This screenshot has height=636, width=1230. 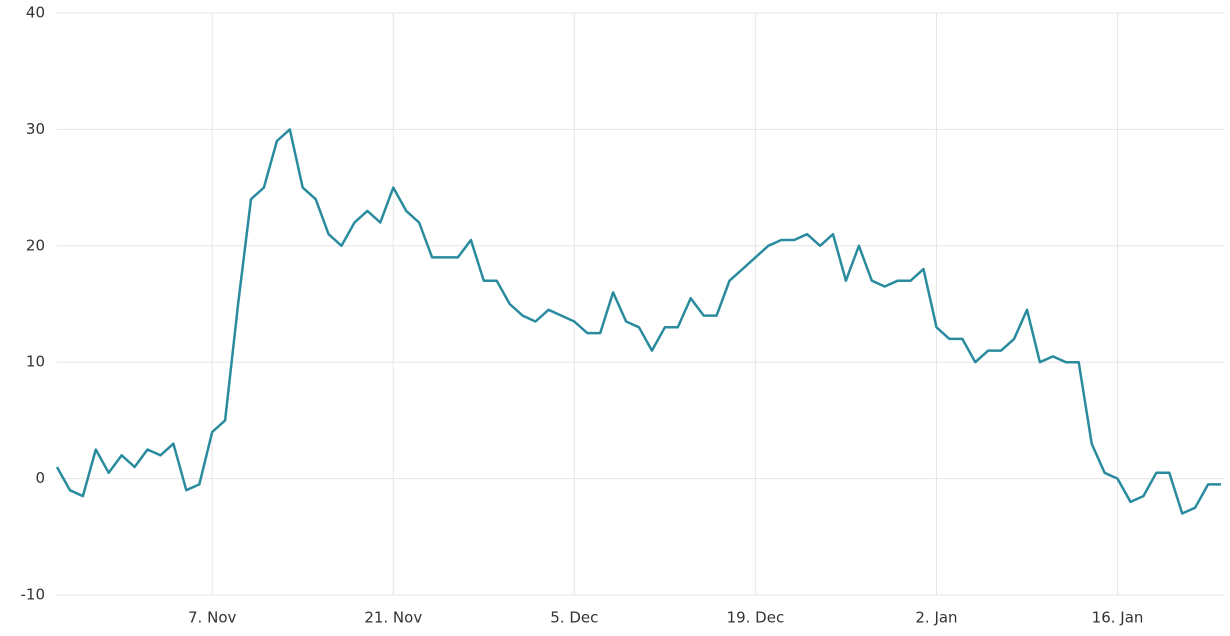 What do you see at coordinates (1118, 618) in the screenshot?
I see `x-tick-label: 16. Jan` at bounding box center [1118, 618].